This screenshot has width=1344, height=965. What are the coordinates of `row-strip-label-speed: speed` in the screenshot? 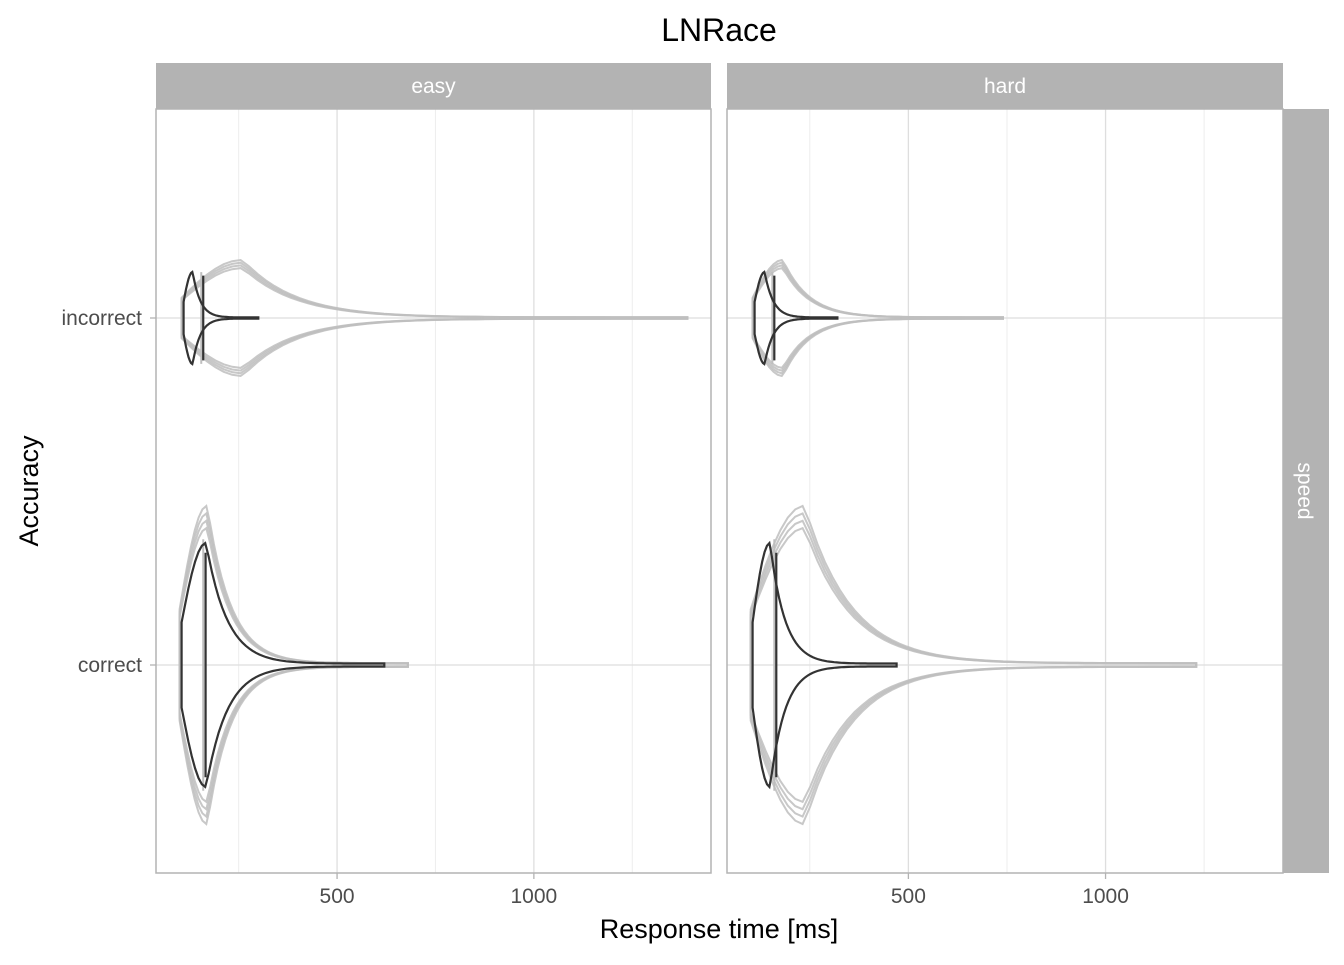 It's located at (1304, 490).